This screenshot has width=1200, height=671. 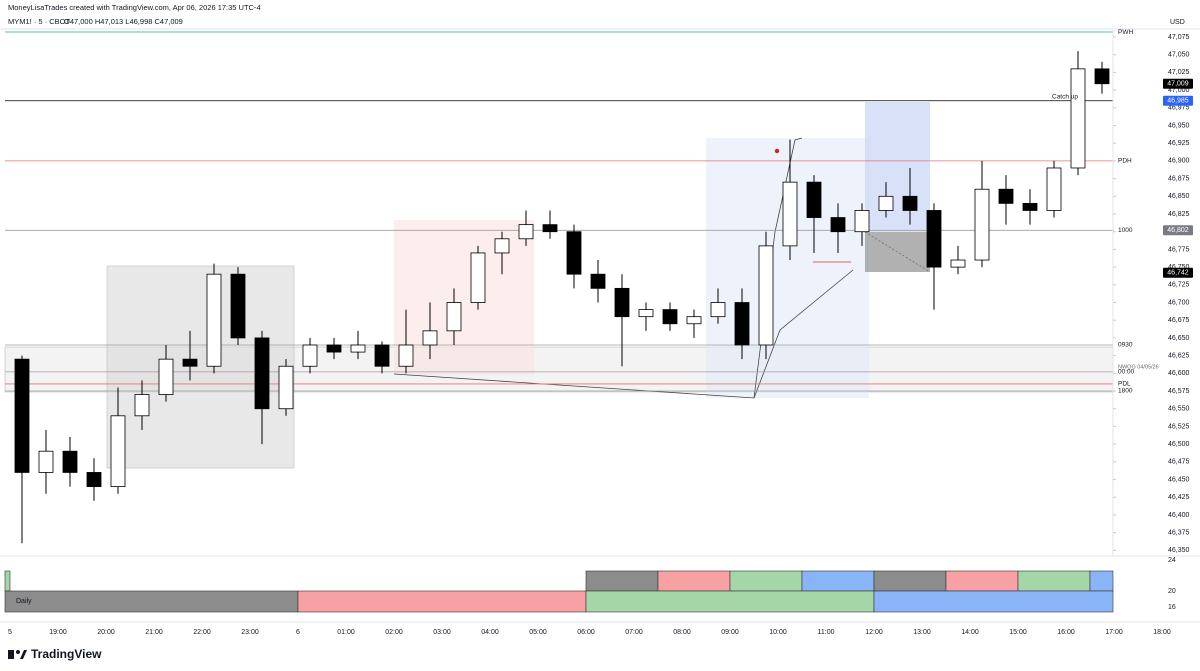 What do you see at coordinates (1172, 591) in the screenshot?
I see `indicator-tick: 20` at bounding box center [1172, 591].